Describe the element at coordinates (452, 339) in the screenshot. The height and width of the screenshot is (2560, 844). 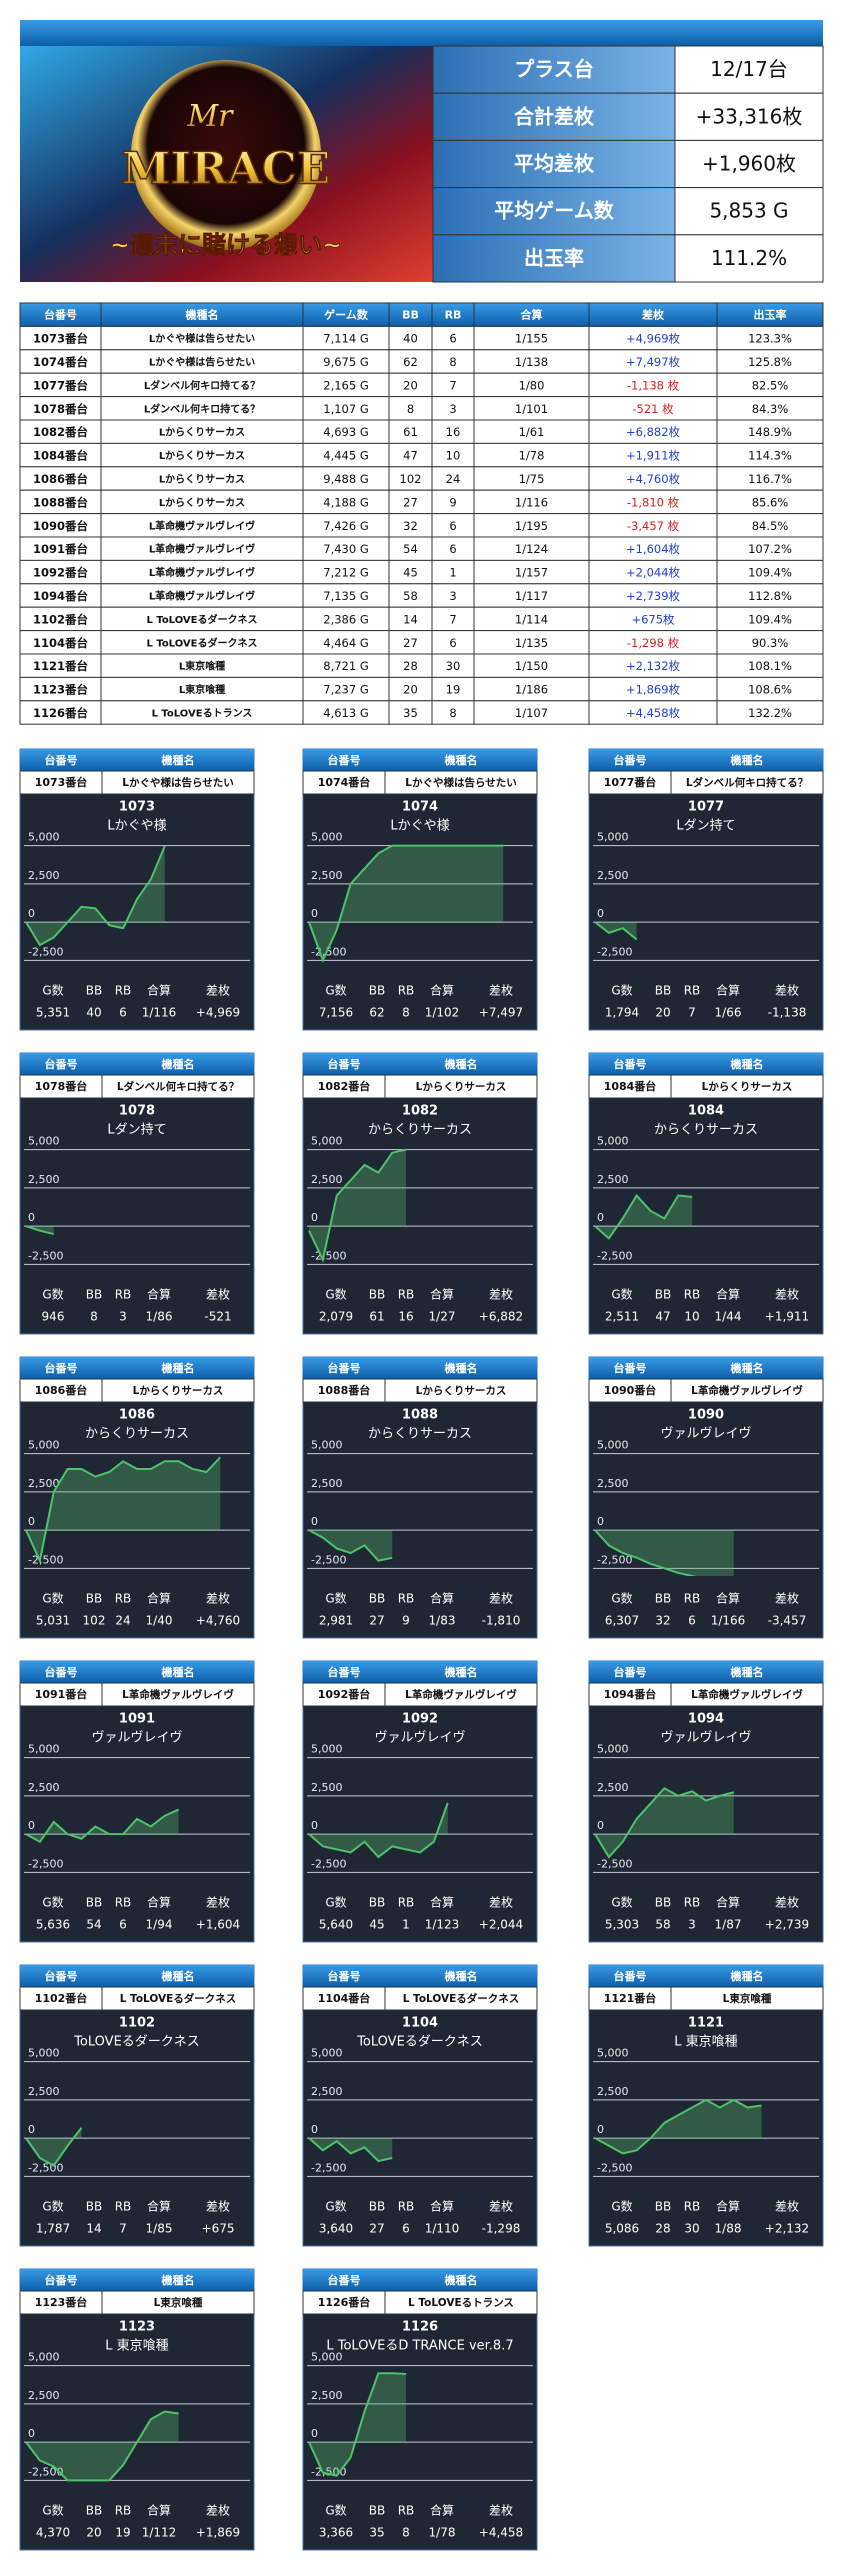
I see `table-text: 6` at that location.